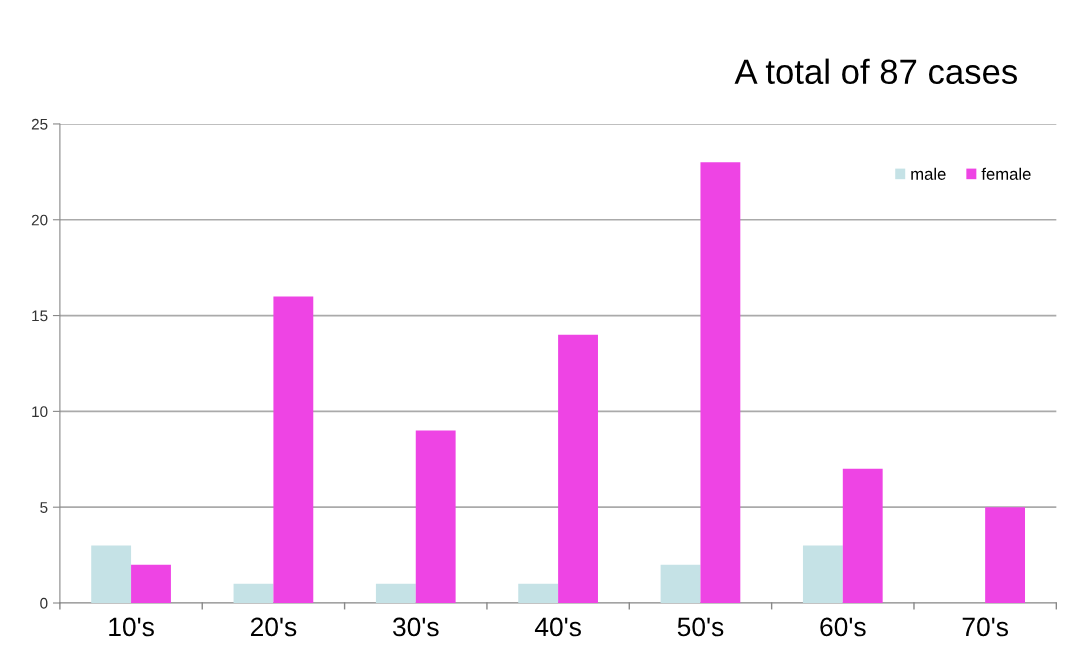 The width and height of the screenshot is (1089, 670). Describe the element at coordinates (131, 627) in the screenshot. I see `x-tick-label: 10's` at that location.